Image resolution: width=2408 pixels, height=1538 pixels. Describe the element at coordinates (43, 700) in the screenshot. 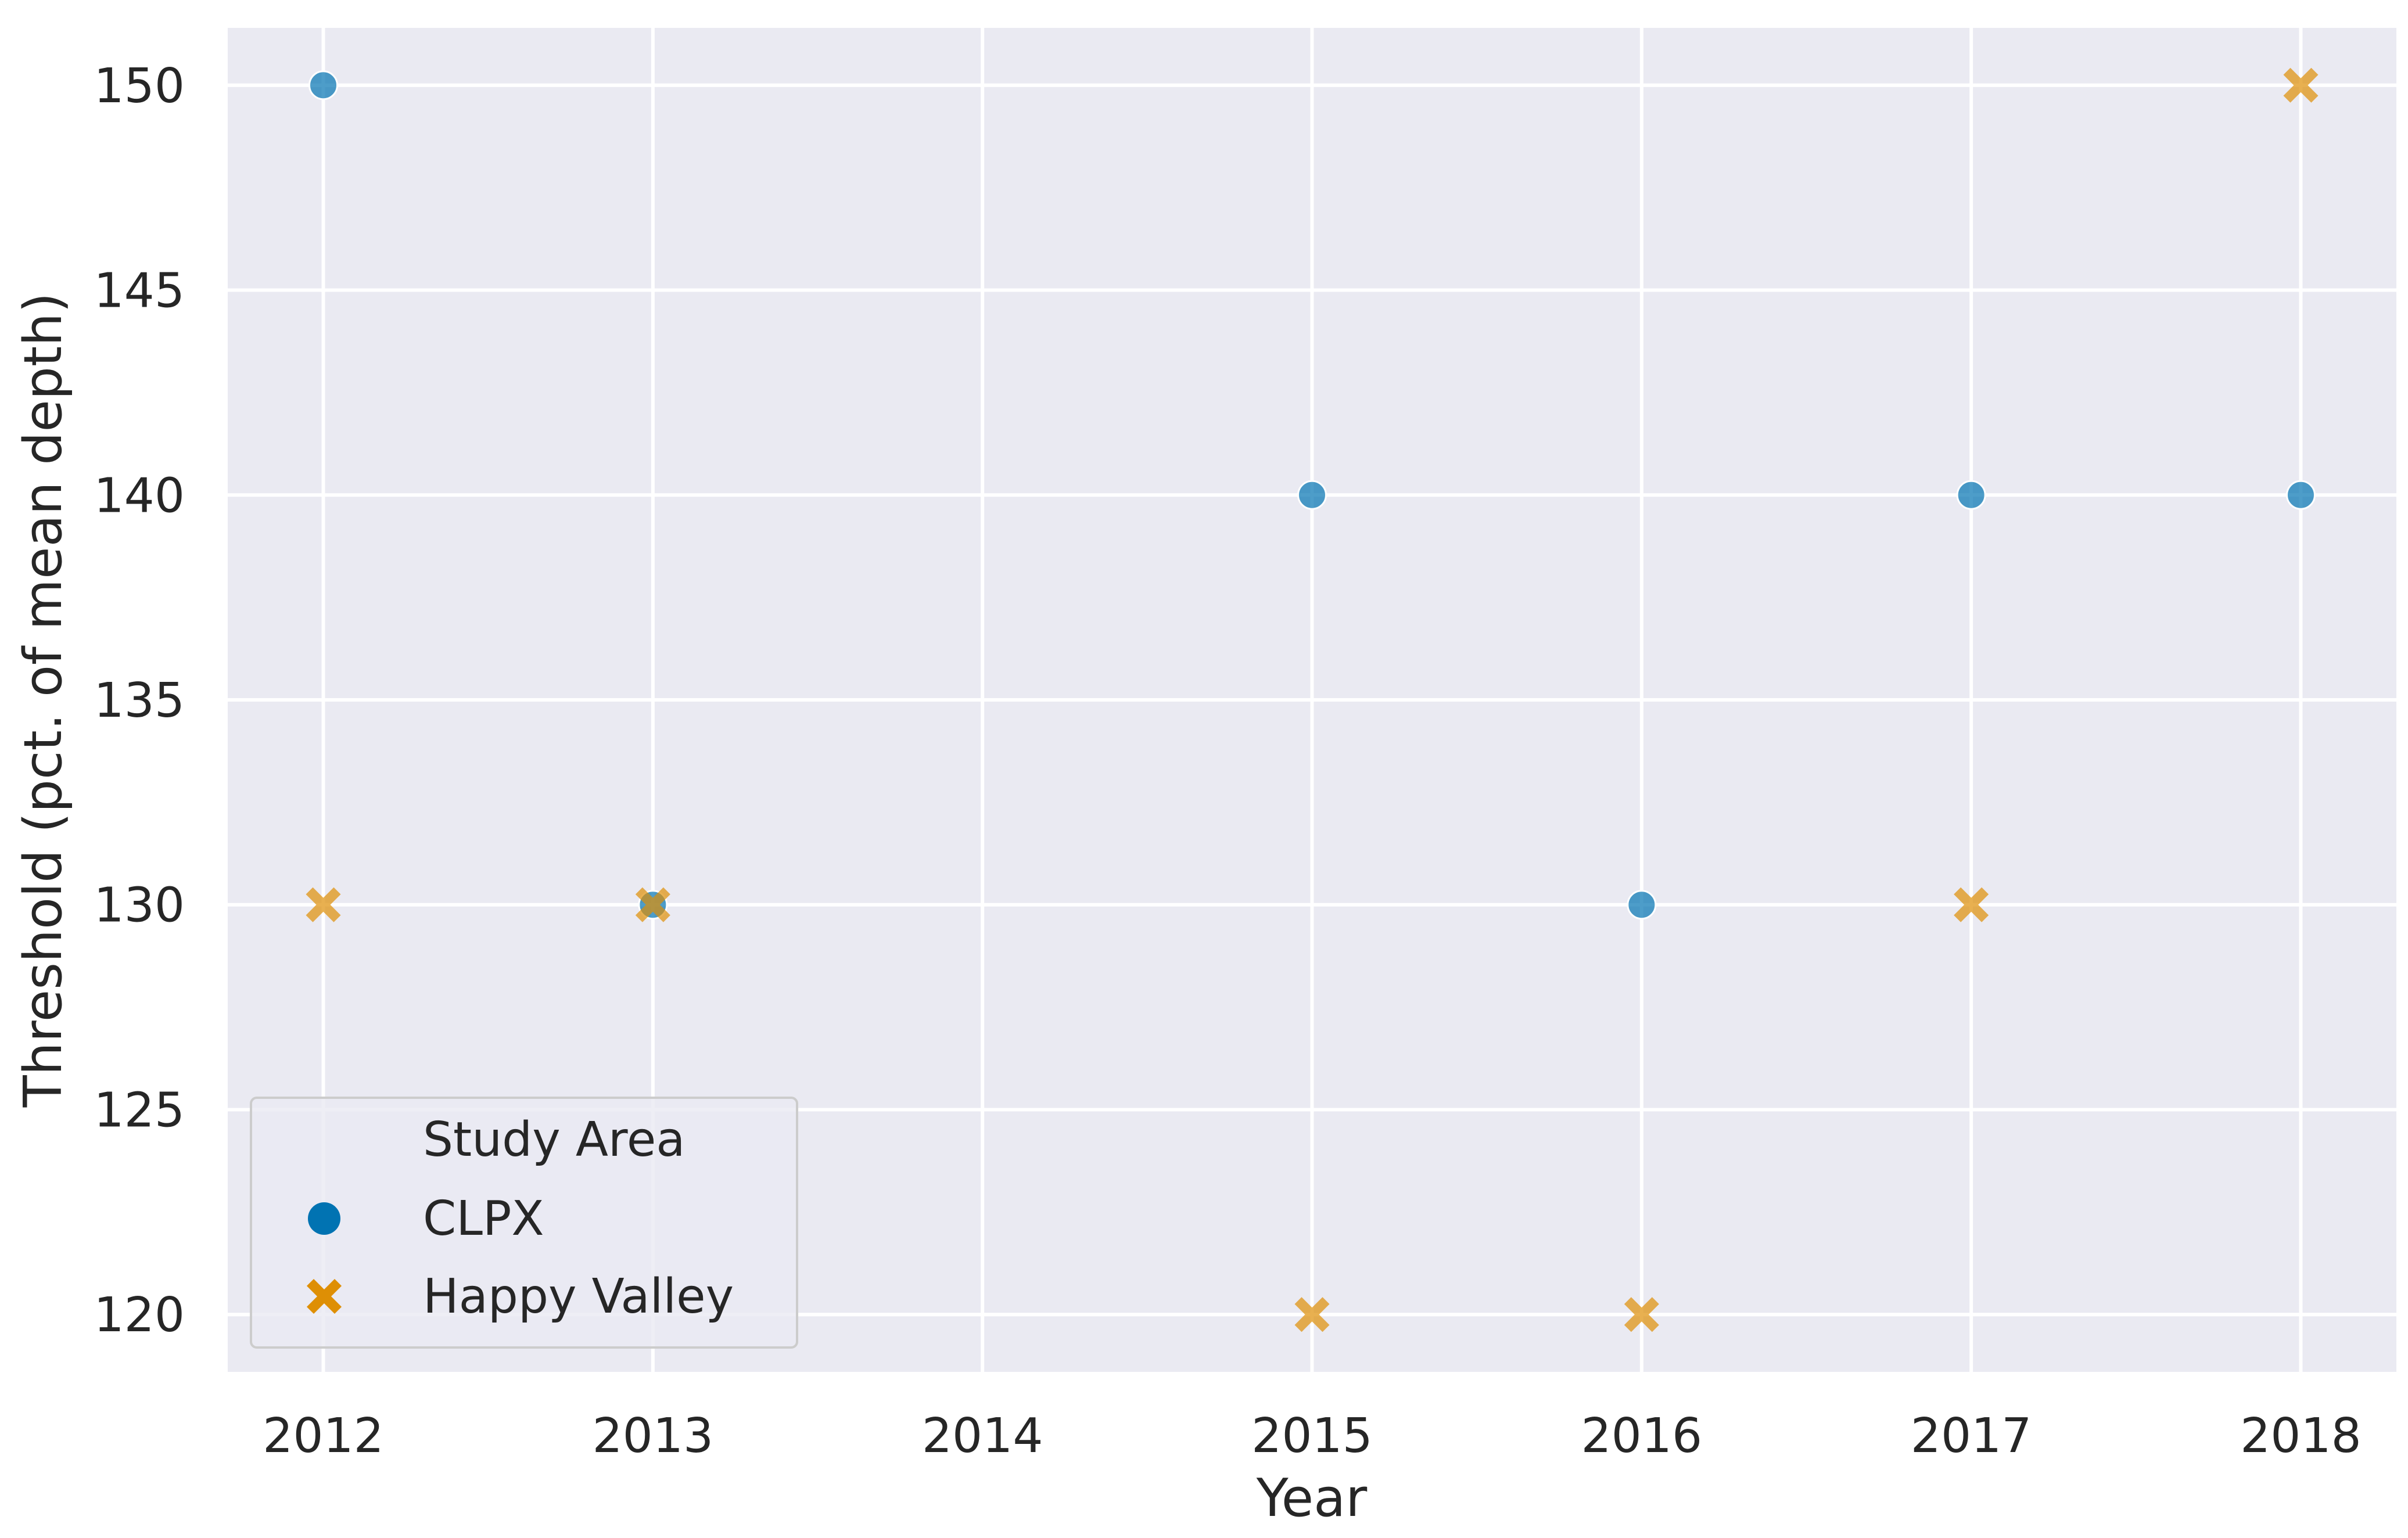

I see `y-axis-title: Threshold (pct. of mean depth)` at that location.